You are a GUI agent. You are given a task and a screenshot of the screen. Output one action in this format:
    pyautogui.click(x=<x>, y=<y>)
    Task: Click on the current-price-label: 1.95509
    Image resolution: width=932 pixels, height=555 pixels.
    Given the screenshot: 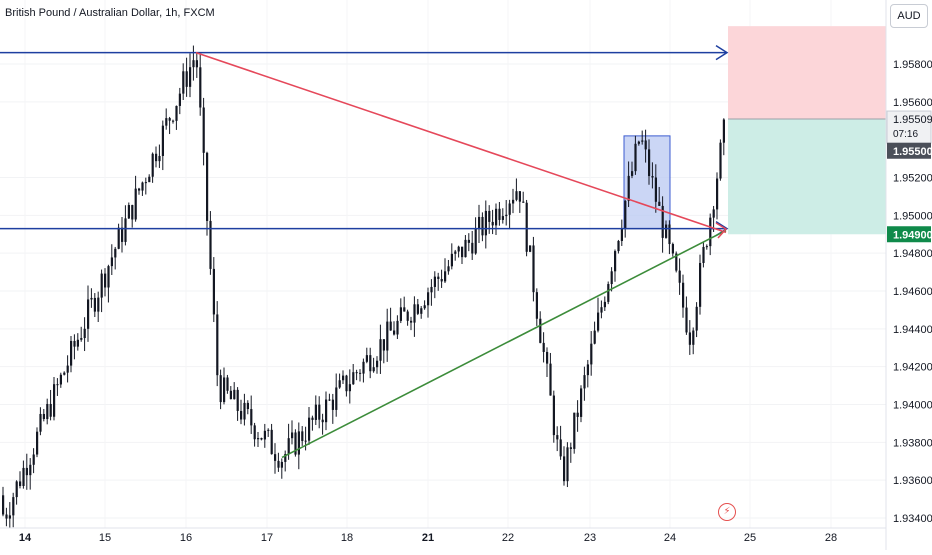 What is the action you would take?
    pyautogui.click(x=912, y=120)
    